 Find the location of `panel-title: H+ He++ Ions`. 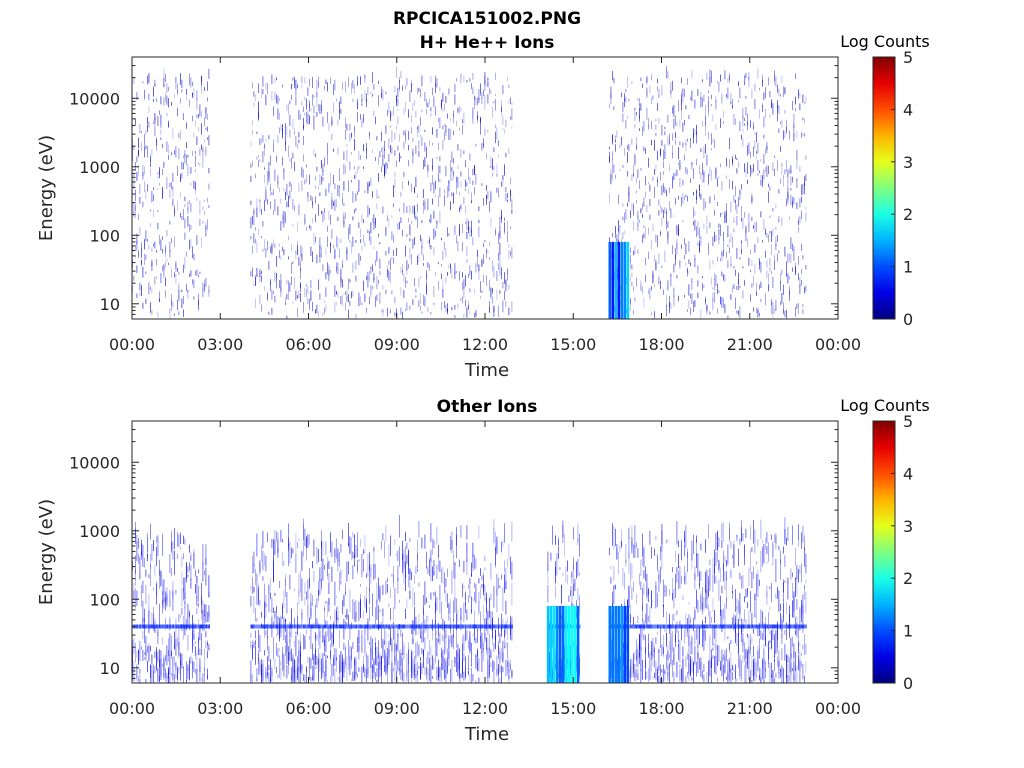

panel-title: H+ He++ Ions is located at coordinates (487, 43).